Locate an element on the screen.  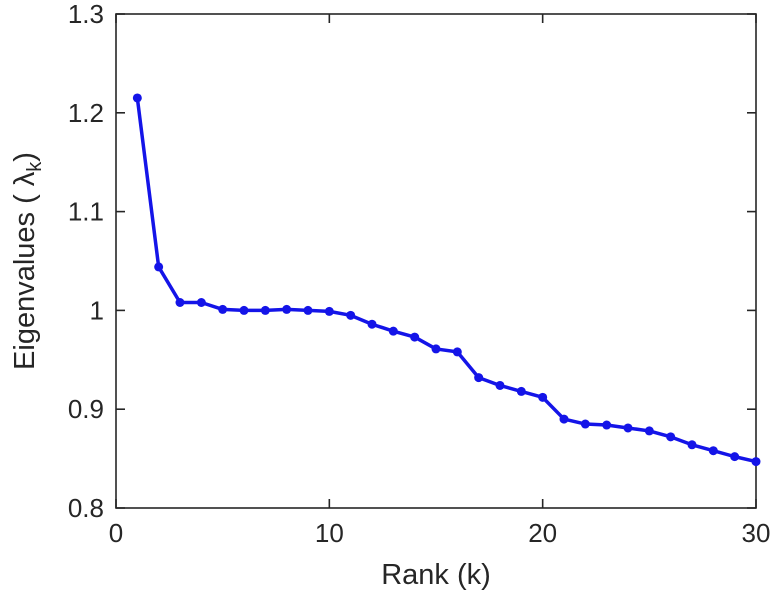
x-tick-label: 20 is located at coordinates (542, 533).